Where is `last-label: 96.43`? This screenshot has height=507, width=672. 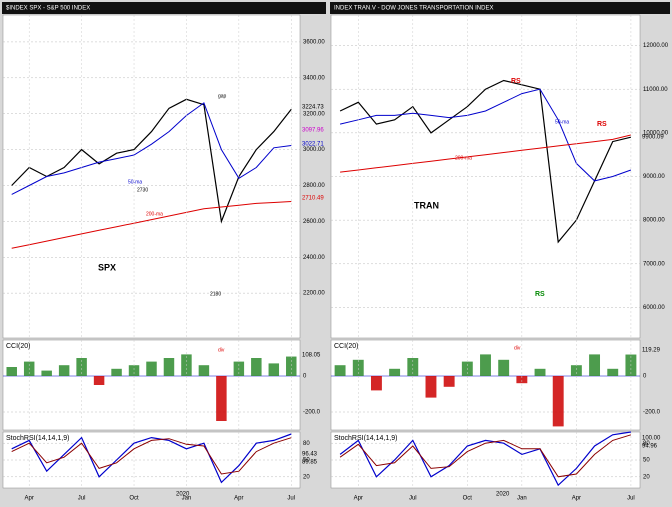 last-label: 96.43 is located at coordinates (310, 455).